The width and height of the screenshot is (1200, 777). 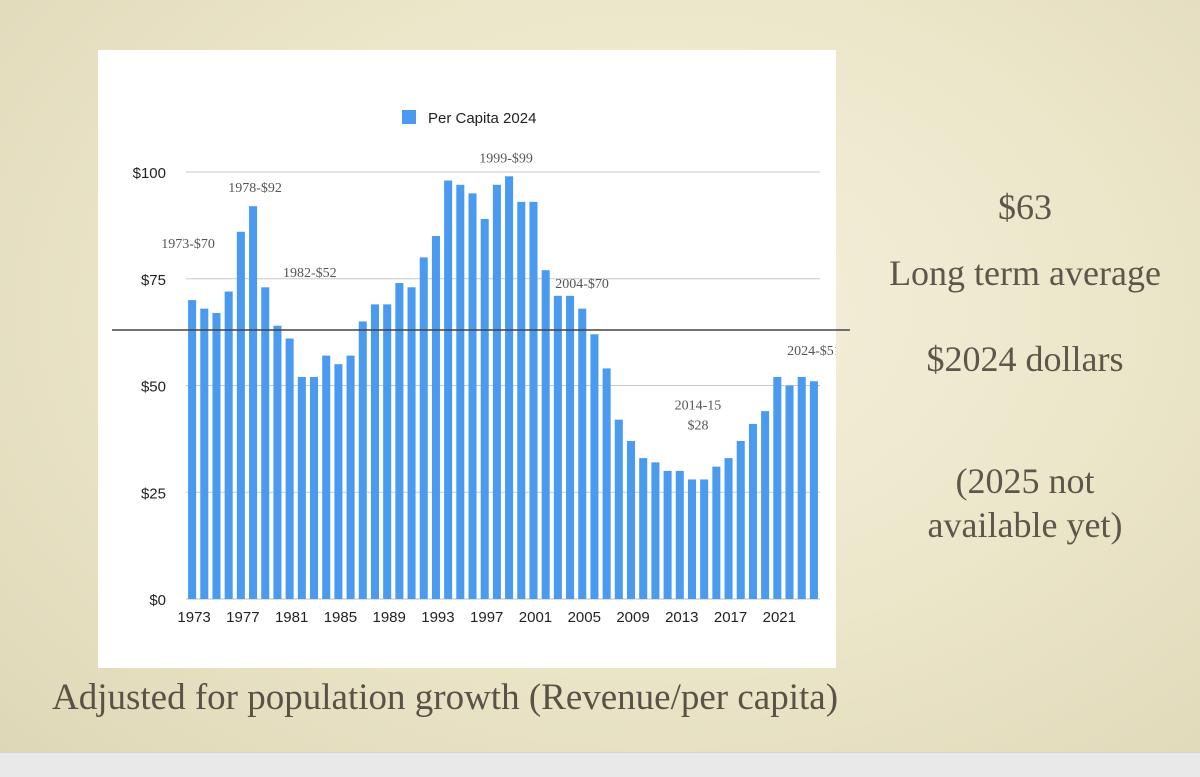 I want to click on bar-1987, so click(x=362, y=460).